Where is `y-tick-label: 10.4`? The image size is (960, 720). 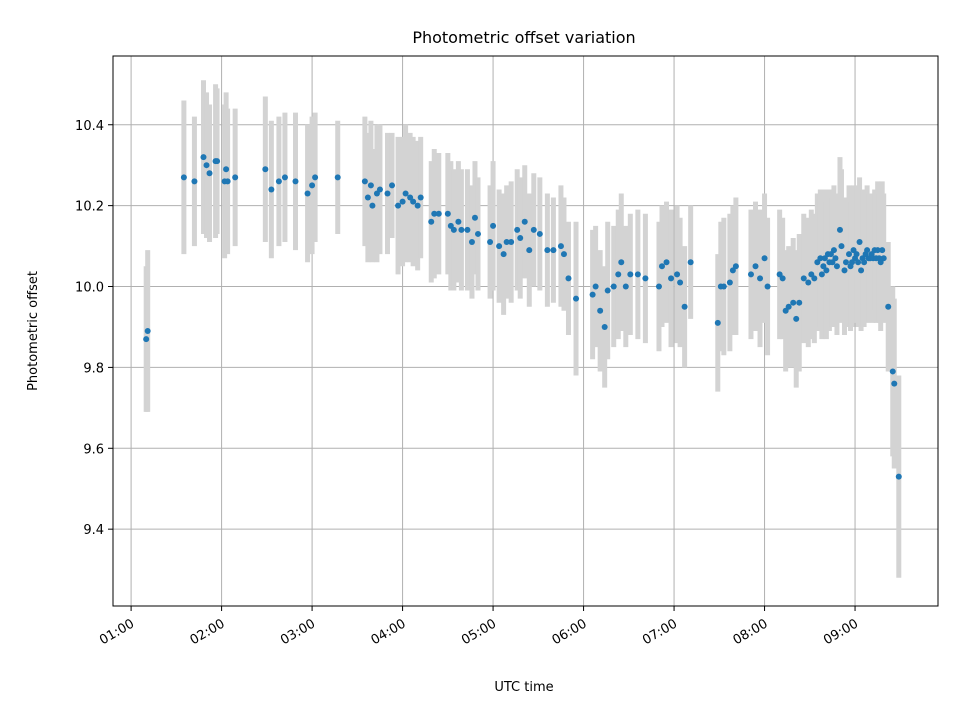
y-tick-label: 10.4 is located at coordinates (89, 126).